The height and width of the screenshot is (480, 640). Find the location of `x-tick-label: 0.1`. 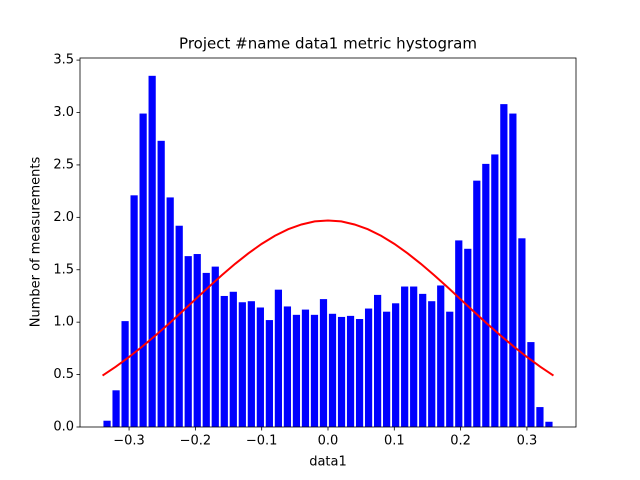

x-tick-label: 0.1 is located at coordinates (394, 441).